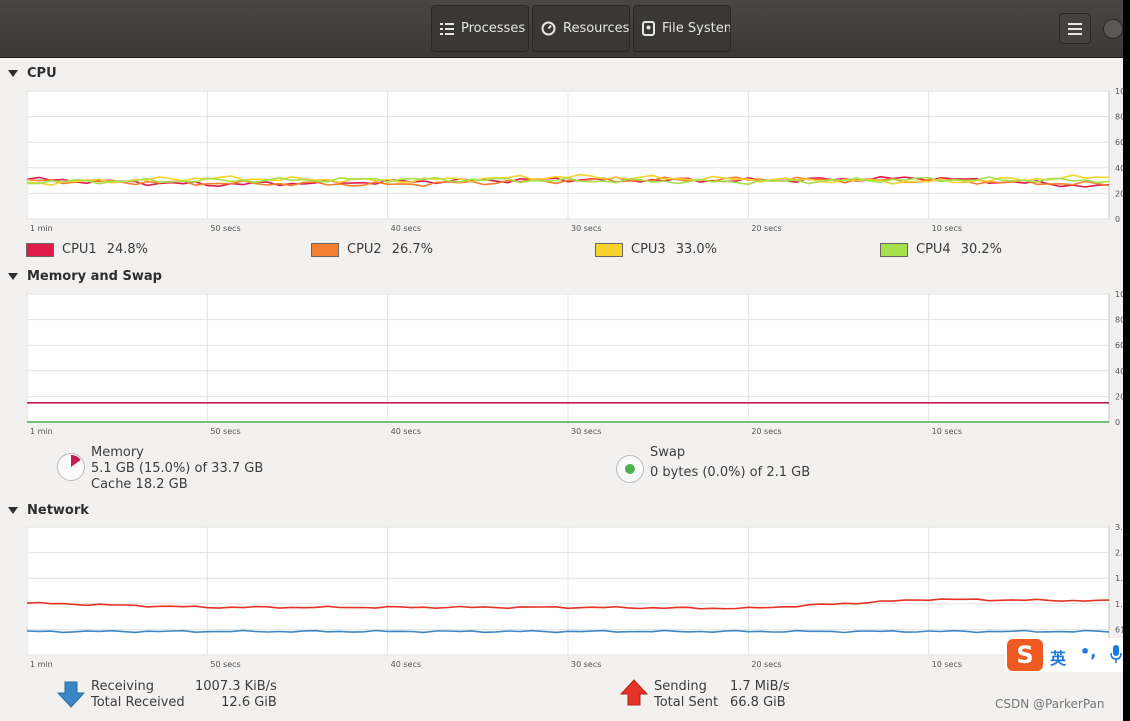 The width and height of the screenshot is (1130, 721). I want to click on disk-icon, so click(648, 28).